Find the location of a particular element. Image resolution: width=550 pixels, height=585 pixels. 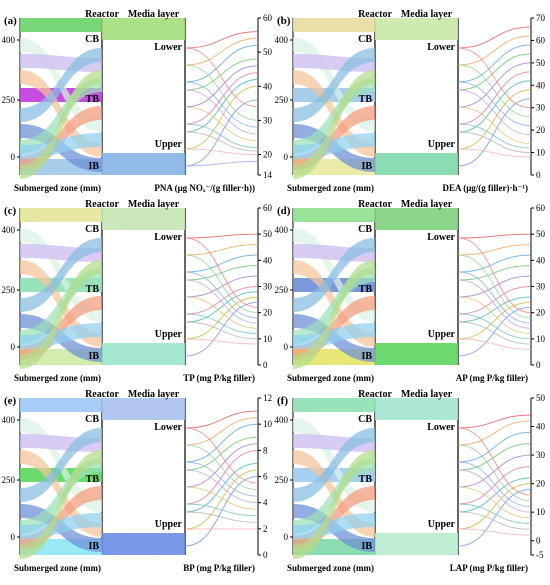

right-tick-label: -5 is located at coordinates (540, 555).